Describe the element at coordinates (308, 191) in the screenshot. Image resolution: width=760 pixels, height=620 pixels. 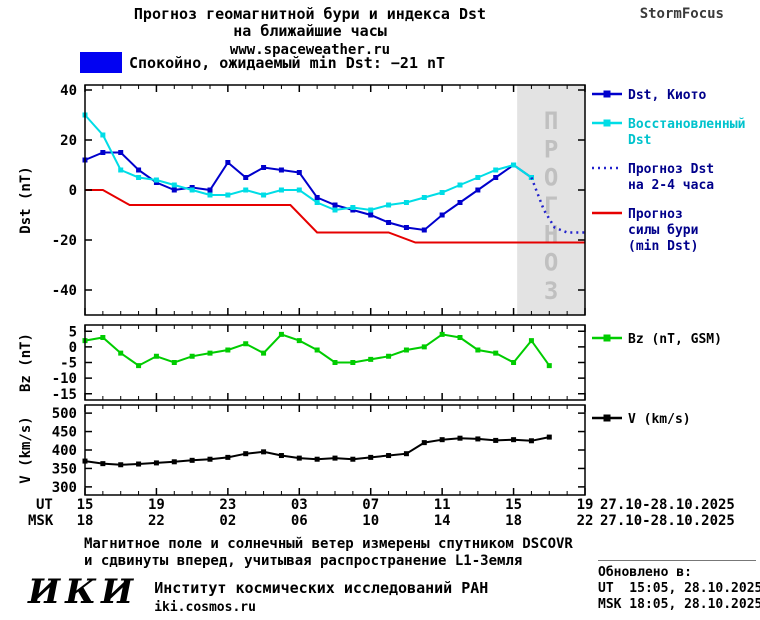
I see `series-dst-kyoto` at that location.